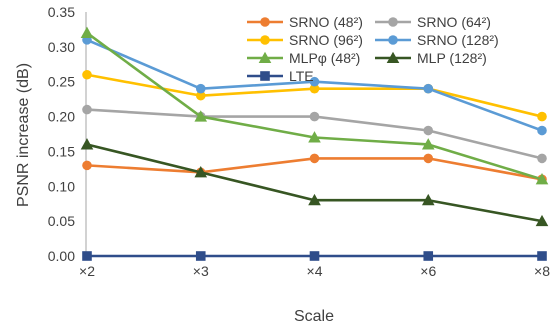 The image size is (559, 325). I want to click on legend-label: LTE, so click(301, 76).